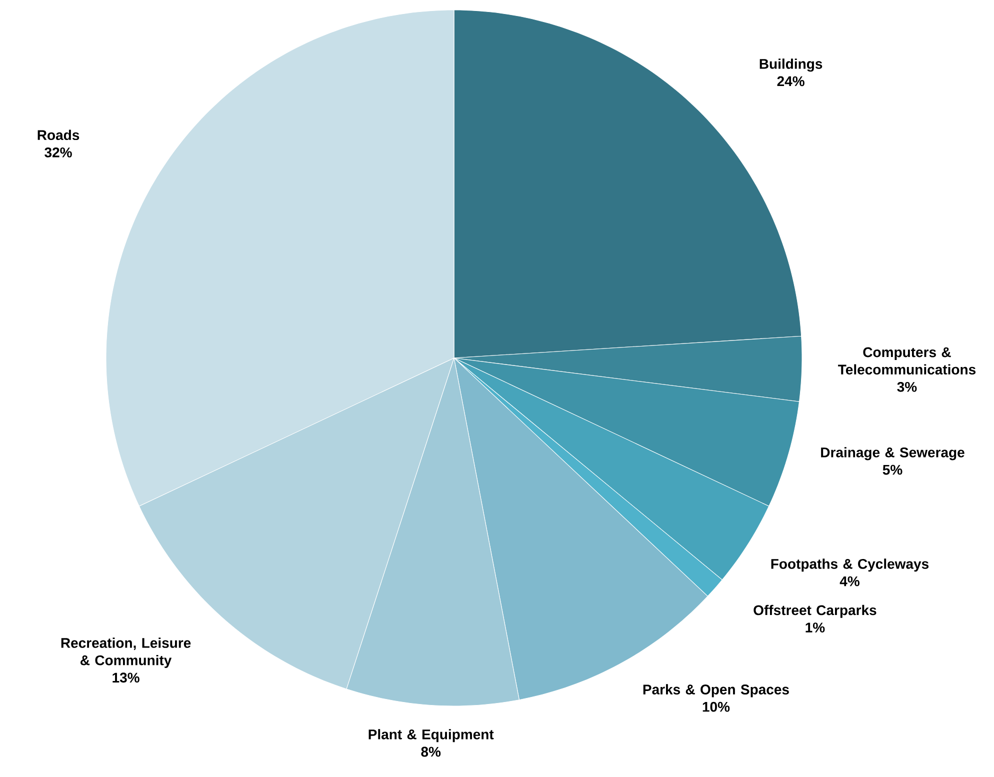  What do you see at coordinates (716, 707) in the screenshot?
I see `data-label: 10%` at bounding box center [716, 707].